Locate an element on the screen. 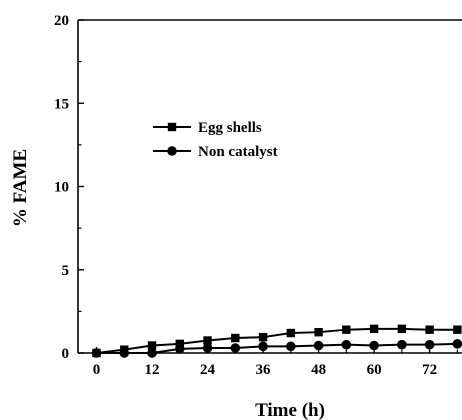 The image size is (462, 420). x-tick-label: 48 is located at coordinates (318, 370).